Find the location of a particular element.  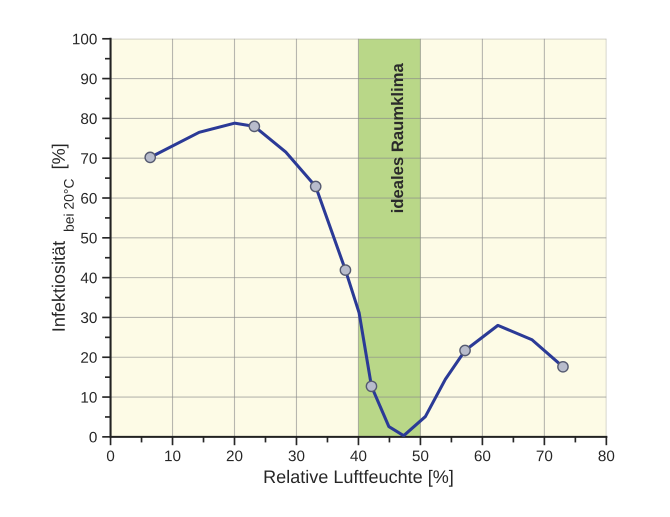

x-tick-label: 40 is located at coordinates (358, 456).